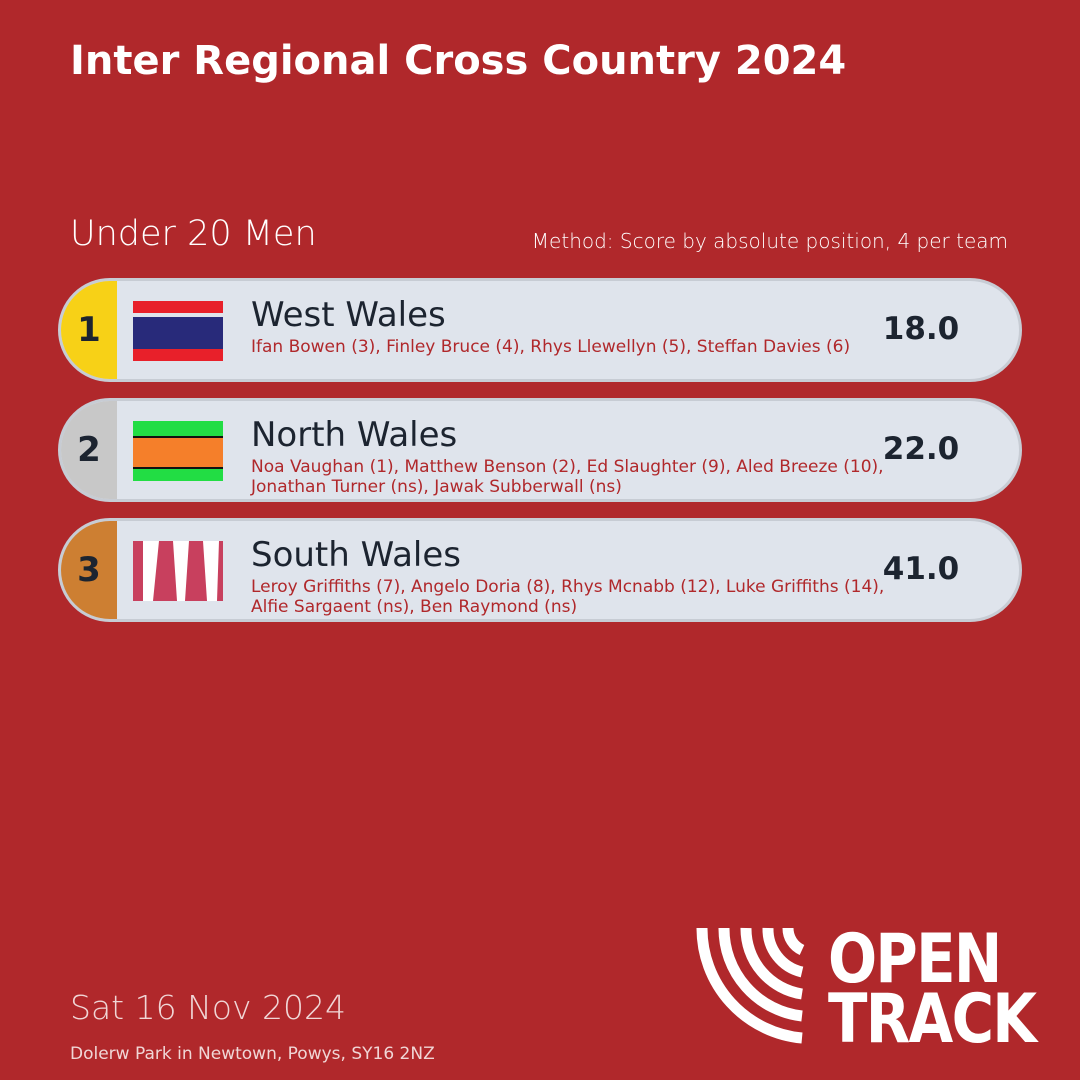 This screenshot has width=1080, height=1080. I want to click on team-name: West Wales, so click(348, 315).